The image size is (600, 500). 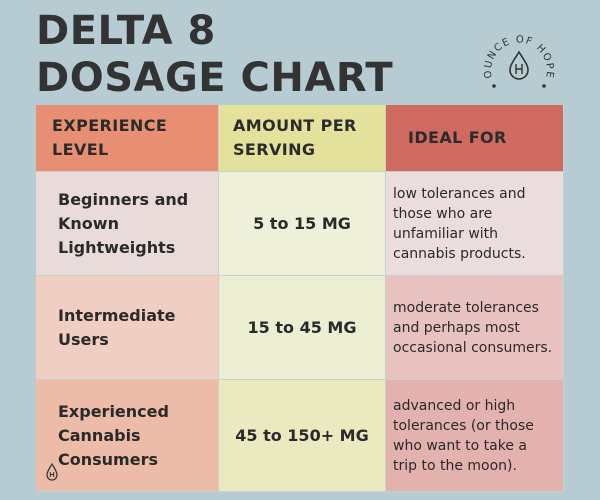 I want to click on row-3-level: Experienced Cannabis Consumers, so click(x=127, y=436).